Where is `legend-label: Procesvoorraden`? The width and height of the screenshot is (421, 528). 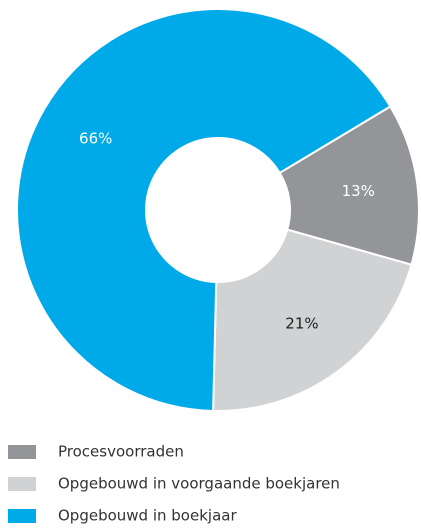 legend-label: Procesvoorraden is located at coordinates (121, 452).